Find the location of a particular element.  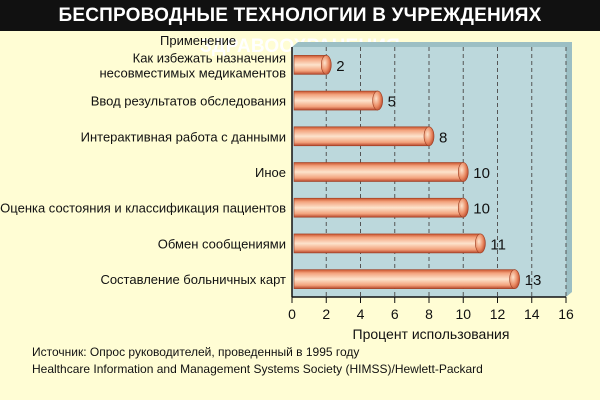

category-label: Составление больничных карт is located at coordinates (193, 279).